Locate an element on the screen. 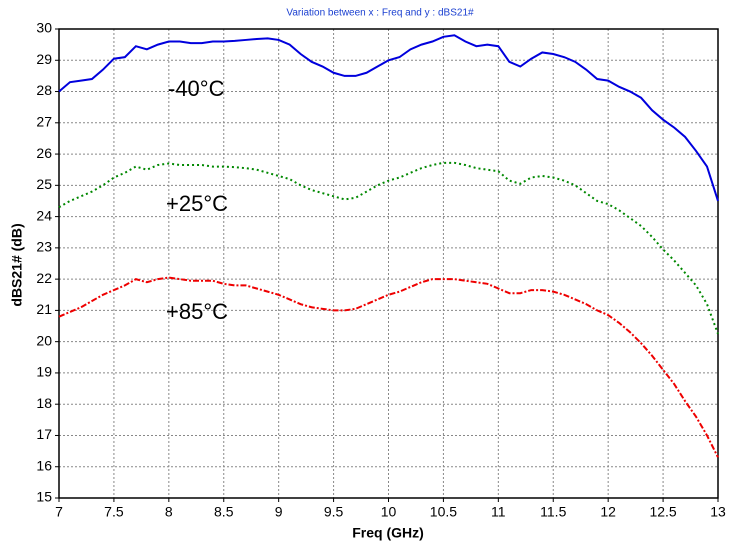  y-tick-label: 16 is located at coordinates (44, 465).